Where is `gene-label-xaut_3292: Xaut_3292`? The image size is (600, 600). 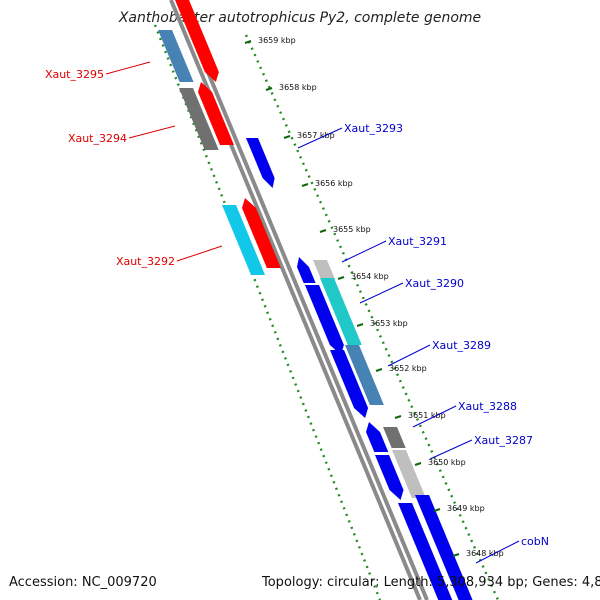 gene-label-xaut_3292: Xaut_3292 is located at coordinates (145, 261).